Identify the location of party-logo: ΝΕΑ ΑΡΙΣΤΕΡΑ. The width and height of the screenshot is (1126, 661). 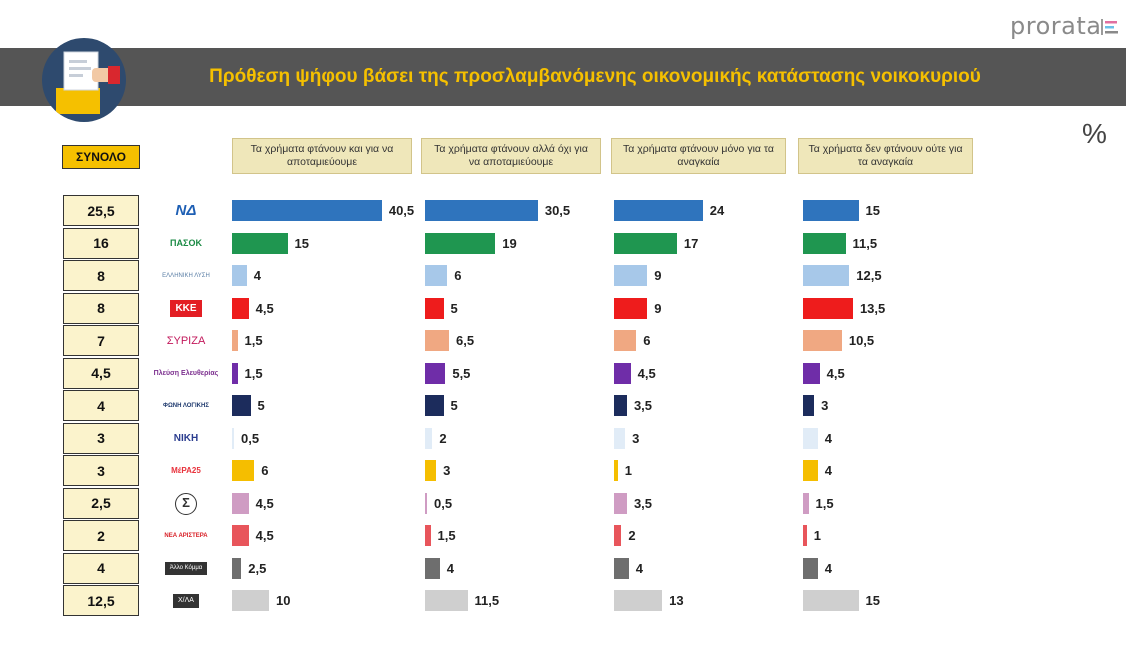
(186, 536).